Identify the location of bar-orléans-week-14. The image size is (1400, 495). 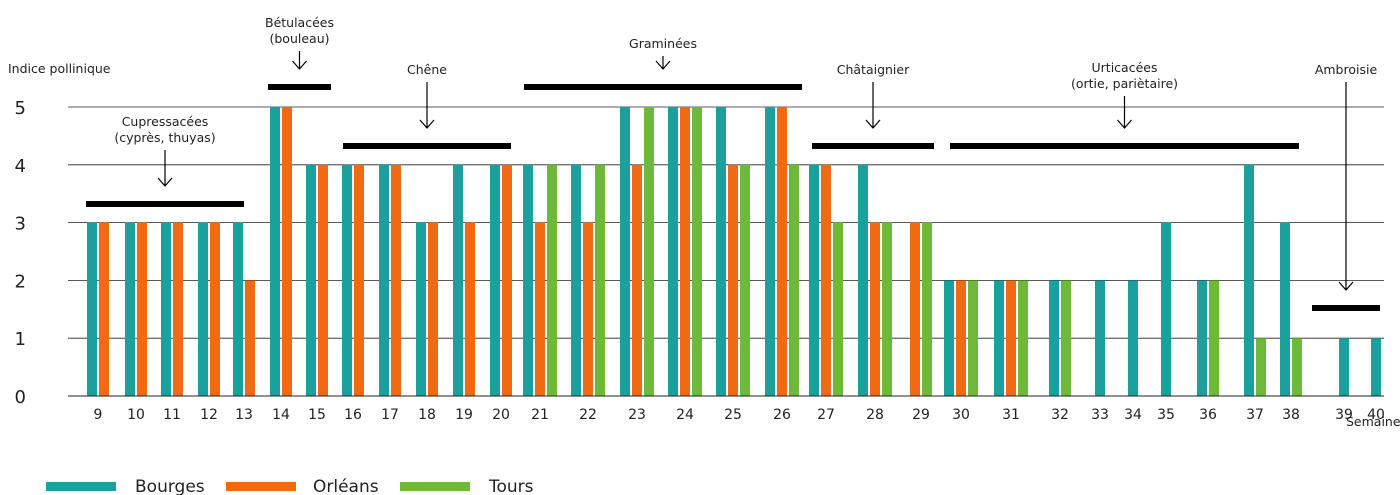
(287, 251).